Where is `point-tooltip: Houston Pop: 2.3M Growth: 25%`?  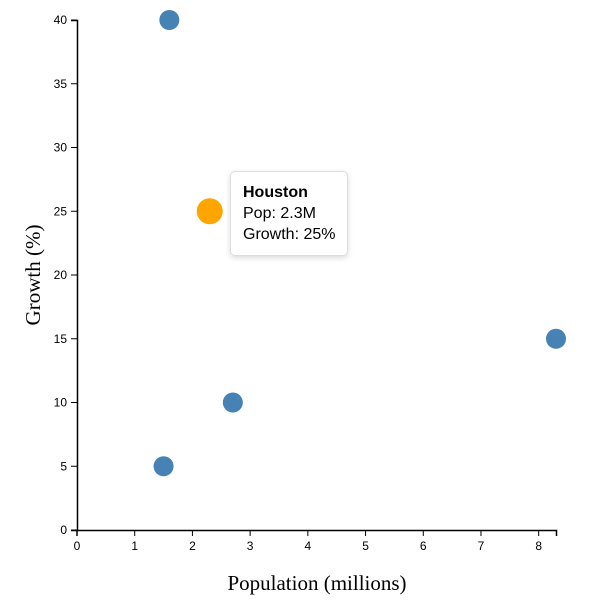
point-tooltip: Houston Pop: 2.3M Growth: 25% is located at coordinates (289, 213).